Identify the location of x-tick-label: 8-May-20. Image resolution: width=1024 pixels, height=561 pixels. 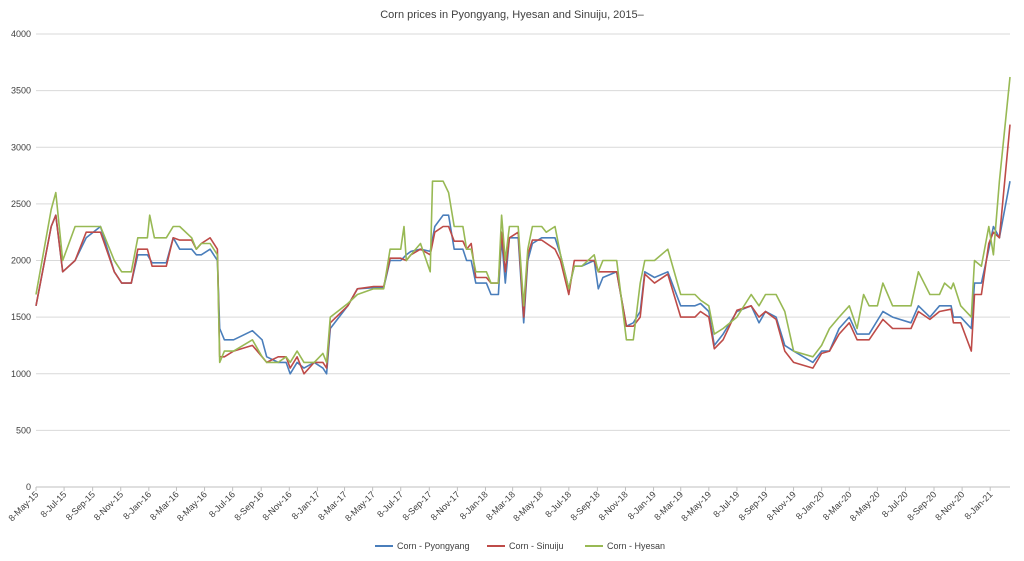
(865, 506).